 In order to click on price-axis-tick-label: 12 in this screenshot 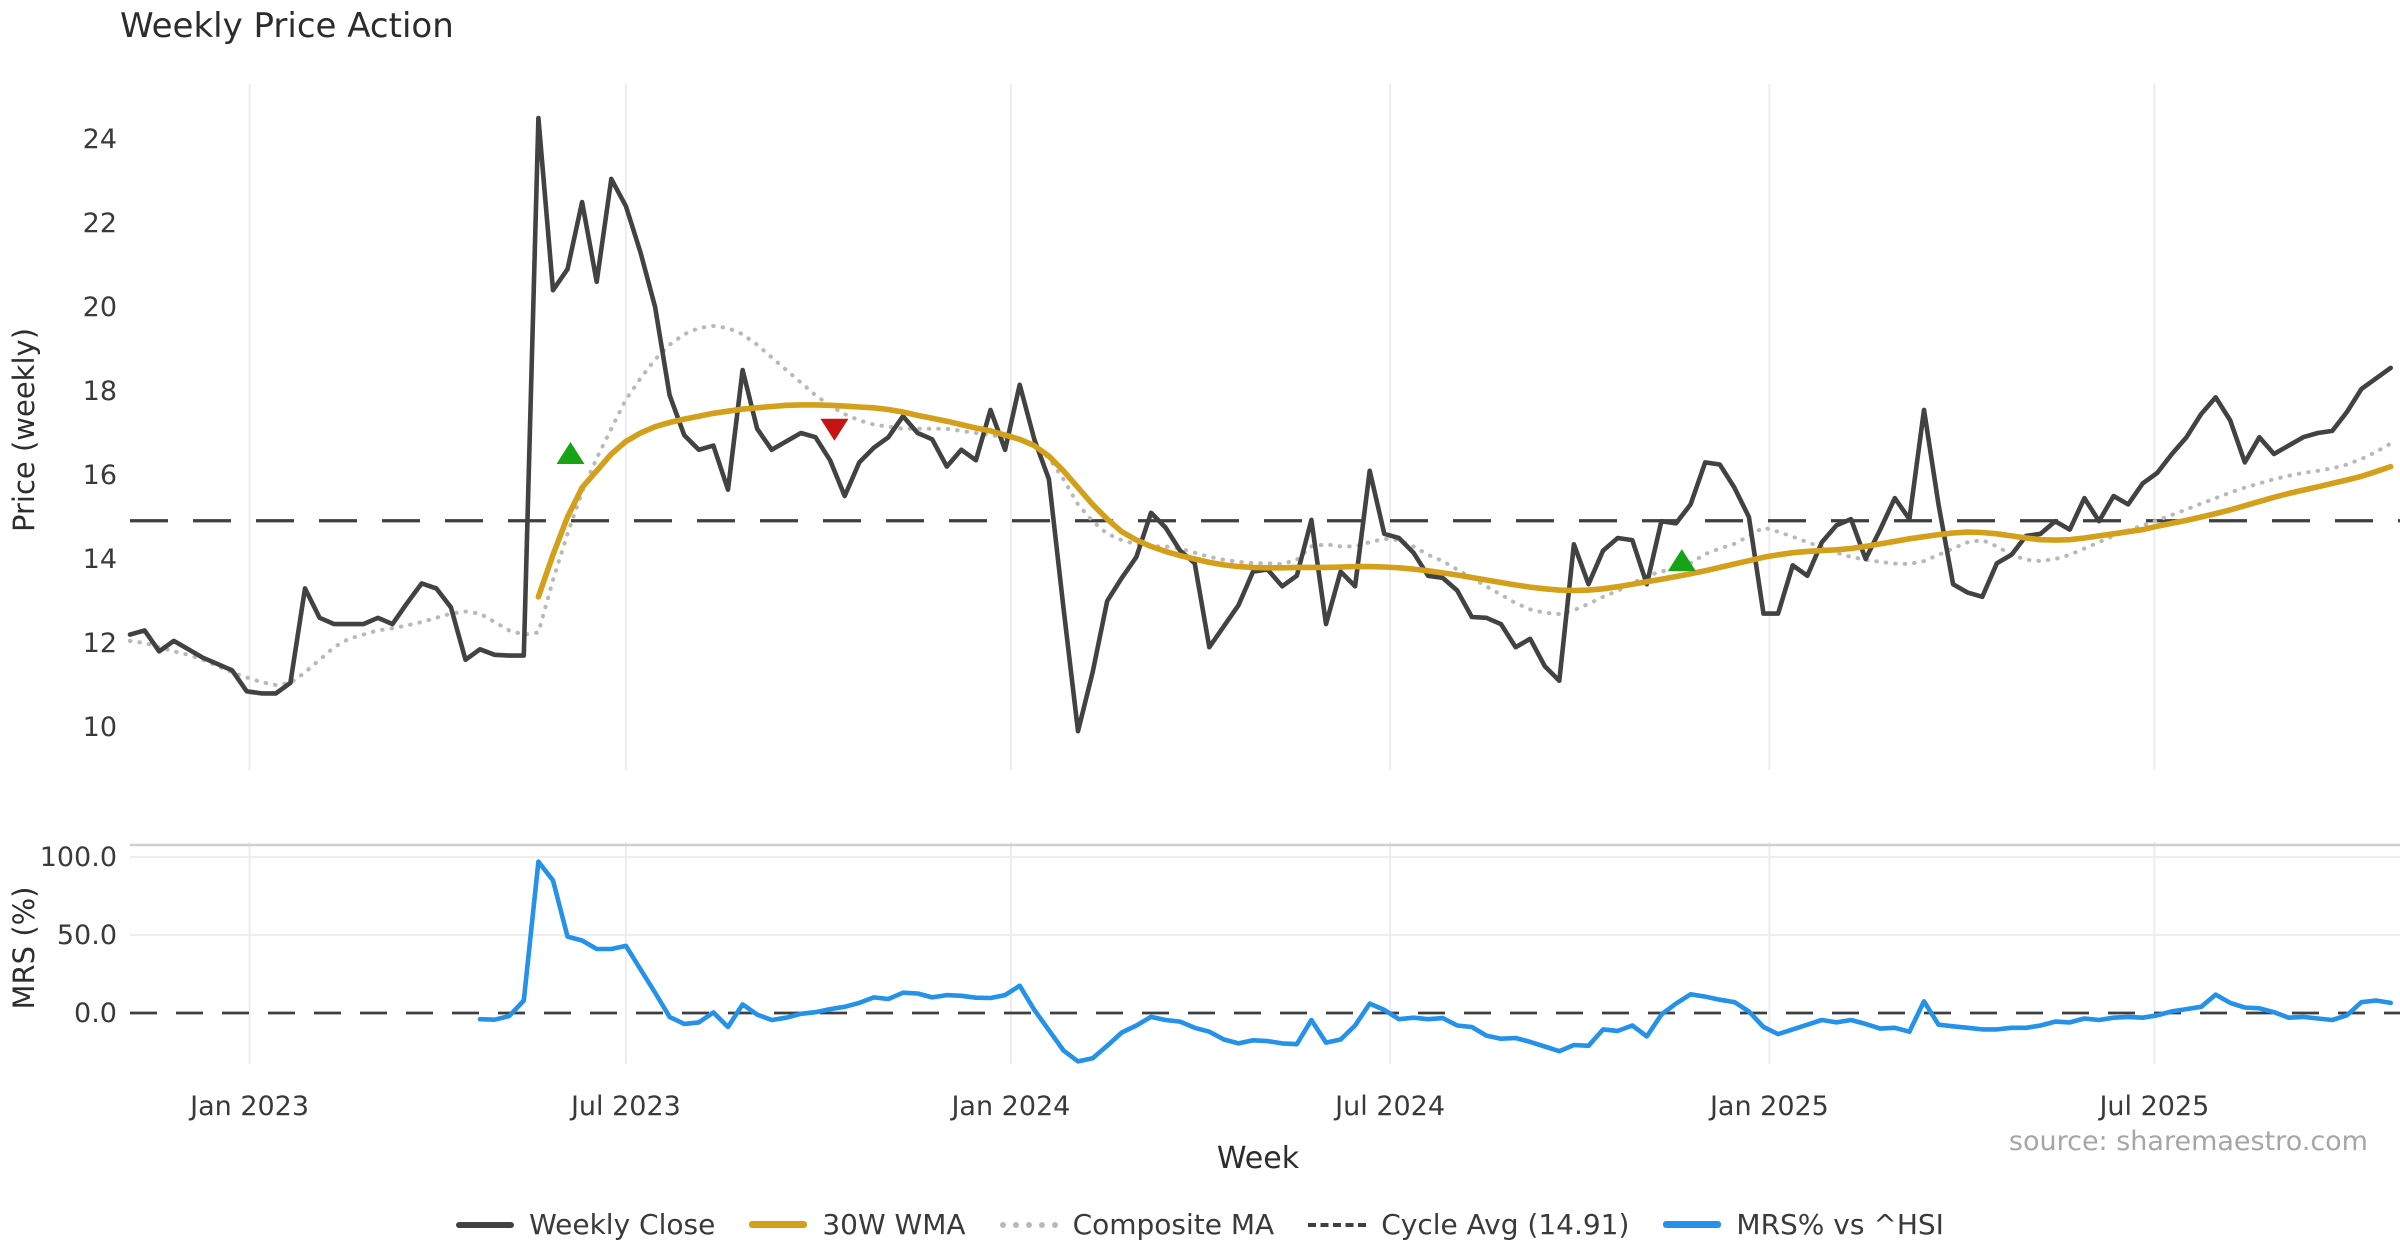, I will do `click(100, 643)`.